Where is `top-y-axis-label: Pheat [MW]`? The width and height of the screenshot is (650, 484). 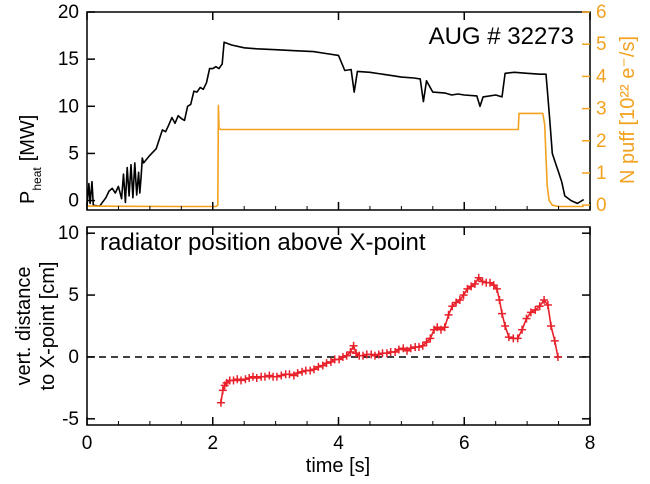 top-y-axis-label: Pheat [MW] is located at coordinates (30, 159).